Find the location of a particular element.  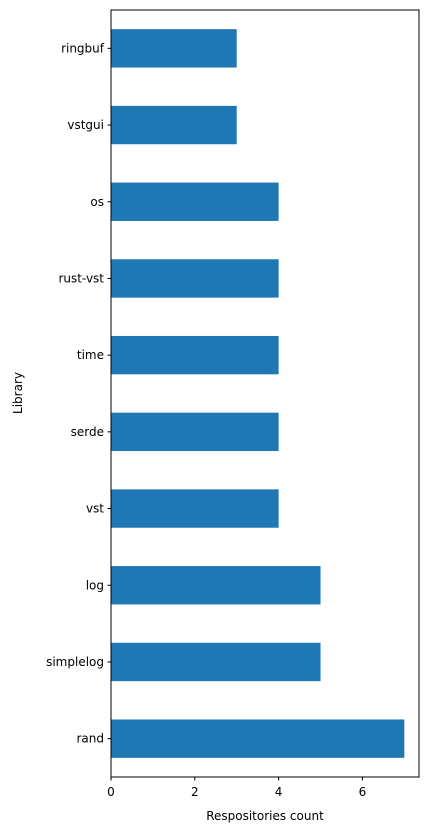

bar-rand is located at coordinates (258, 738).